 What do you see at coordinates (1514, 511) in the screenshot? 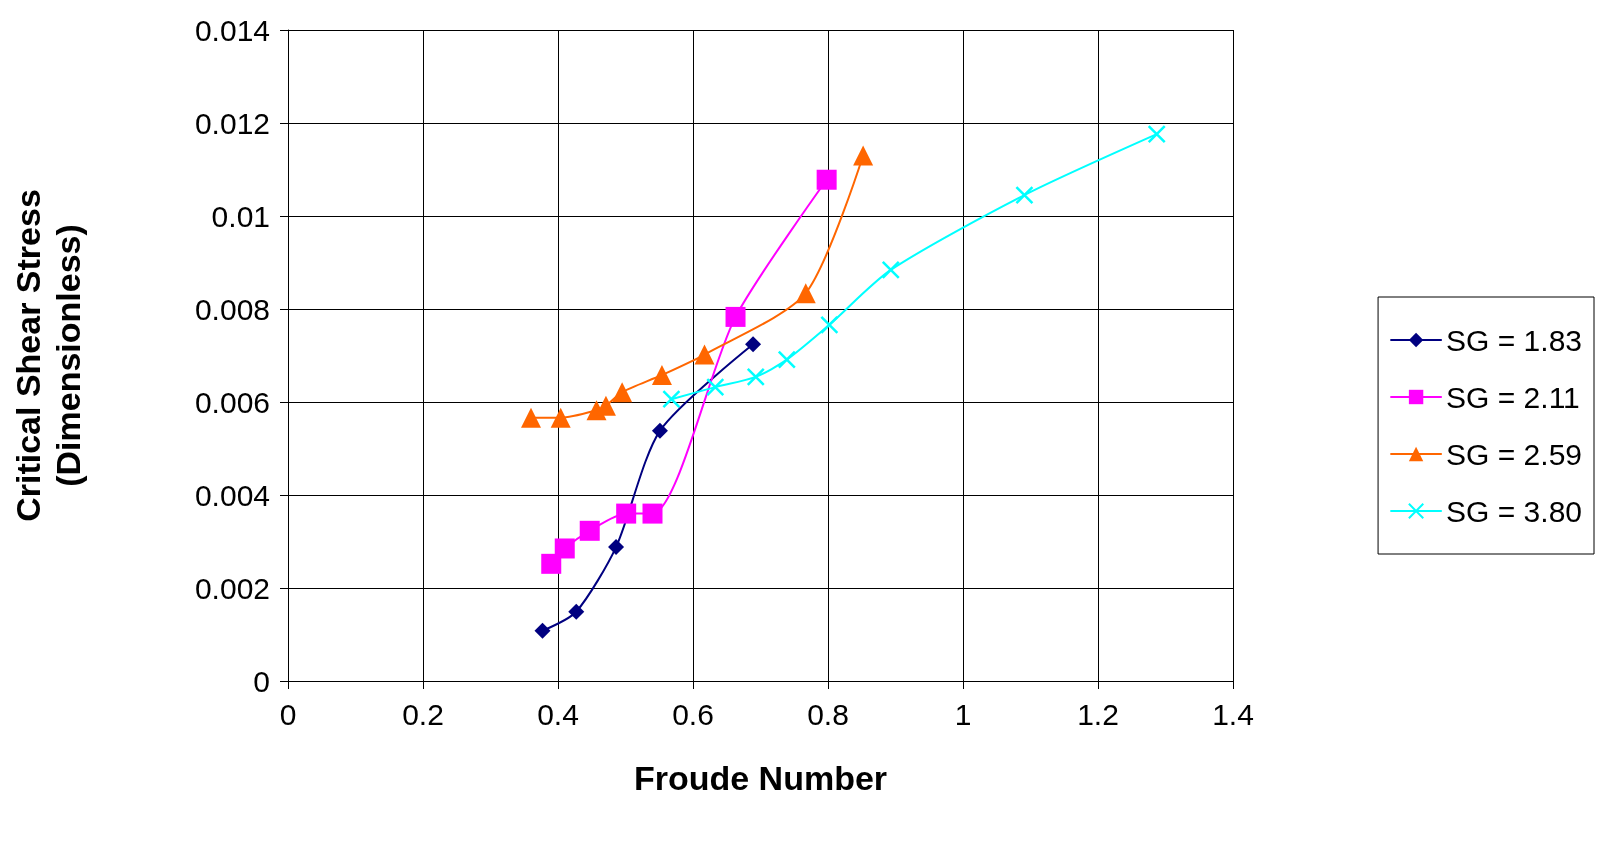
I see `legend-label: SG = 3.80` at bounding box center [1514, 511].